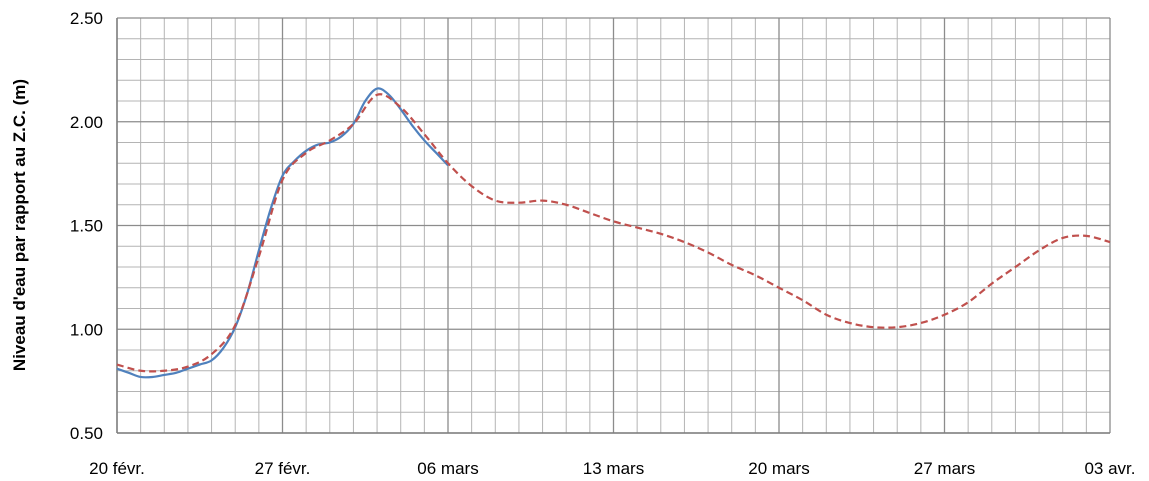 This screenshot has width=1149, height=481. Describe the element at coordinates (778, 468) in the screenshot. I see `x-tick-label: 20 mars` at that location.